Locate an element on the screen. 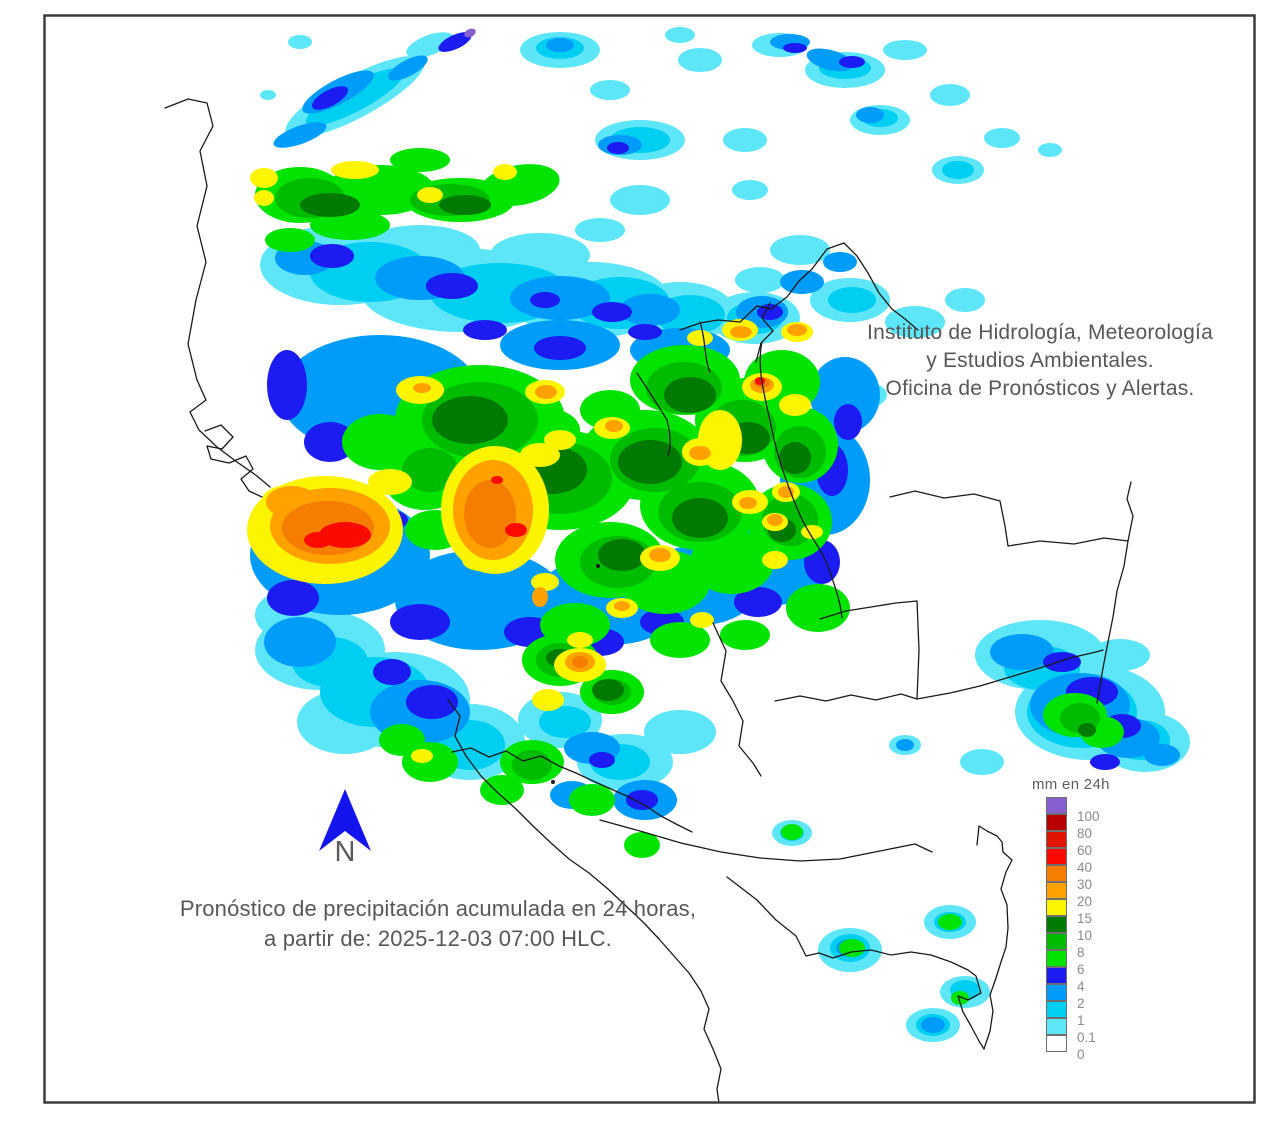  institute-title-line1: Instituto de Hidrología, Meteorología is located at coordinates (1040, 332).